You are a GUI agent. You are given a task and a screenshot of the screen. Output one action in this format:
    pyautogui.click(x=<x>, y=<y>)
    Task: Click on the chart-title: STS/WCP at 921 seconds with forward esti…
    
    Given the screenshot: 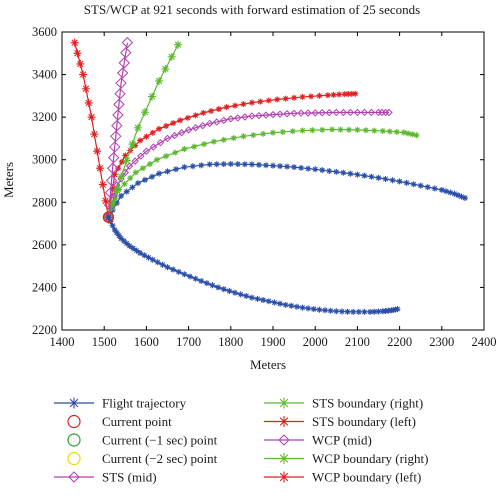 What is the action you would take?
    pyautogui.click(x=252, y=9)
    